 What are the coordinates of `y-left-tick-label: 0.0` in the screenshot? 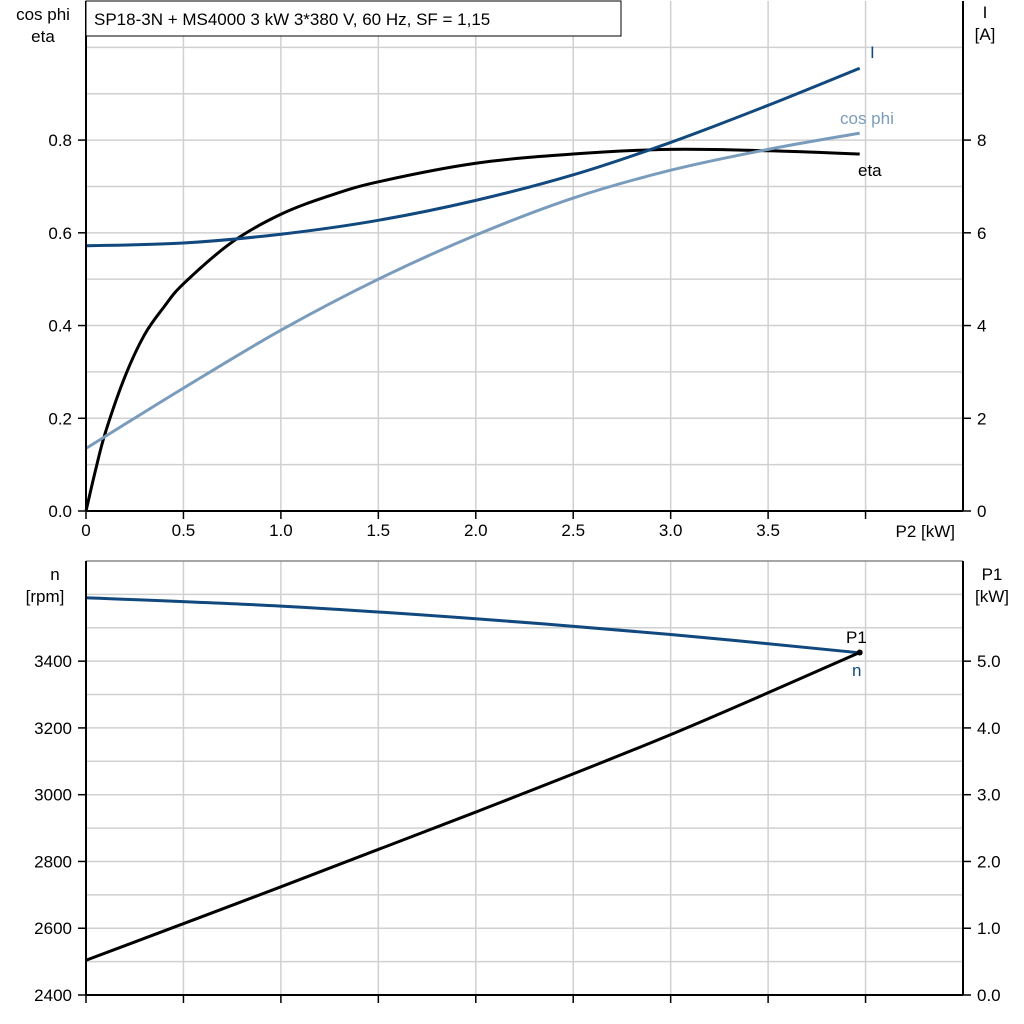 It's located at (60, 511).